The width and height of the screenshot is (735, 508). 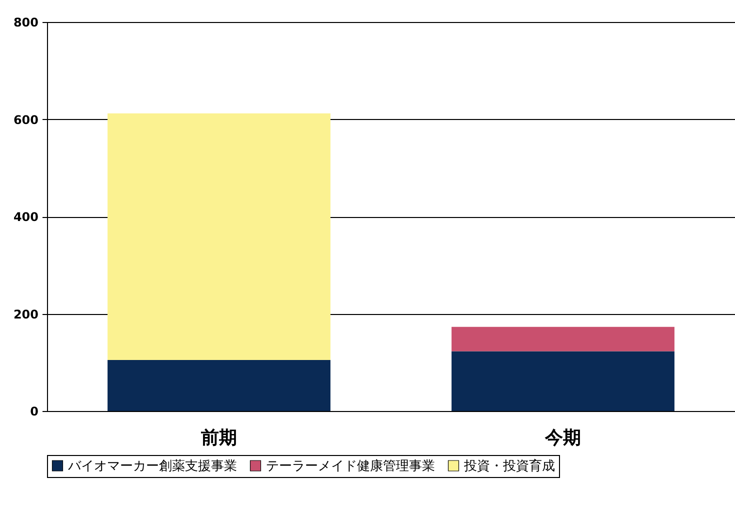 What do you see at coordinates (25, 314) in the screenshot?
I see `y-tick-label: 200` at bounding box center [25, 314].